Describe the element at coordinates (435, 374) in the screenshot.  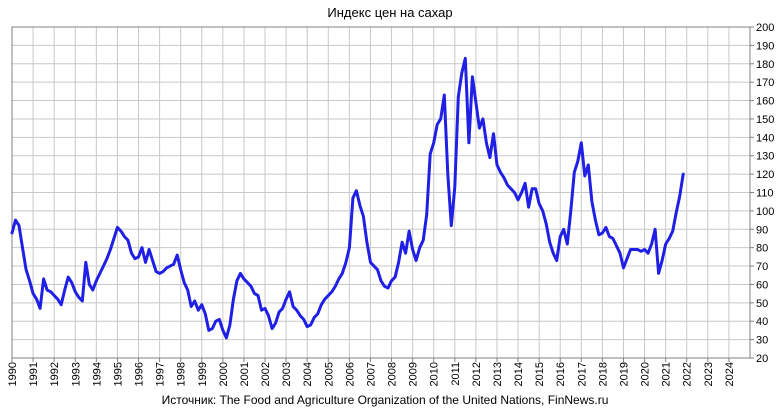
I see `x-tick-label: 2010` at that location.